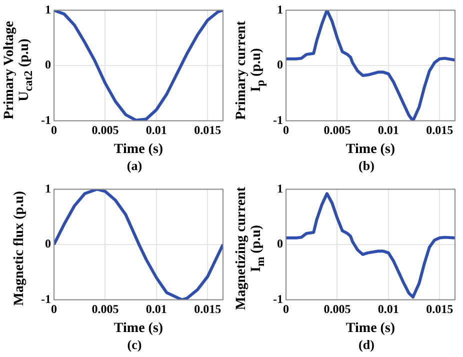 This screenshot has height=357, width=463. What do you see at coordinates (134, 344) in the screenshot?
I see `text: (c)` at bounding box center [134, 344].